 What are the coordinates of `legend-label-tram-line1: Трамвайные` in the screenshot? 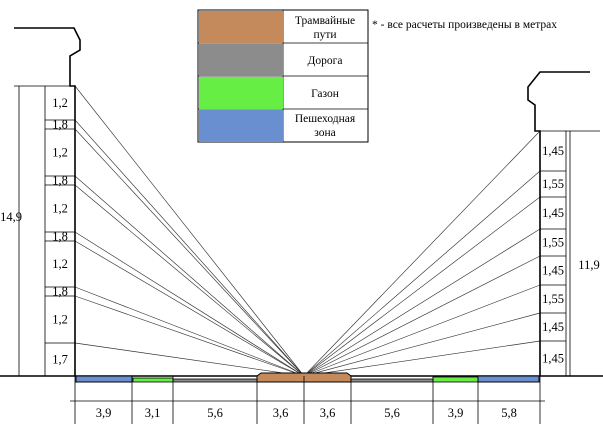 It's located at (325, 21).